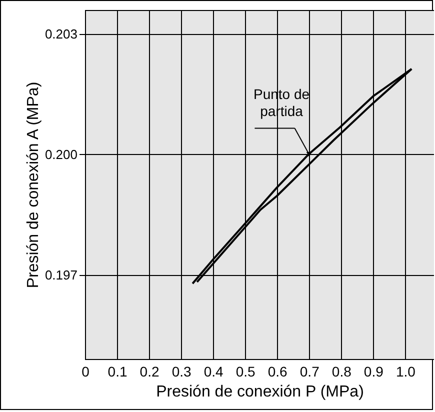 The height and width of the screenshot is (412, 435). Describe the element at coordinates (310, 372) in the screenshot. I see `x-tick-label: 0.7` at that location.